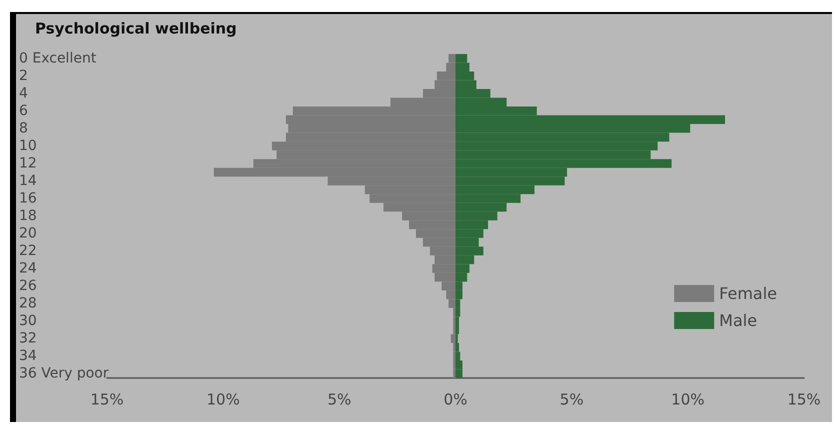 Image resolution: width=836 pixels, height=433 pixels. I want to click on y-tick-label: 16, so click(28, 198).